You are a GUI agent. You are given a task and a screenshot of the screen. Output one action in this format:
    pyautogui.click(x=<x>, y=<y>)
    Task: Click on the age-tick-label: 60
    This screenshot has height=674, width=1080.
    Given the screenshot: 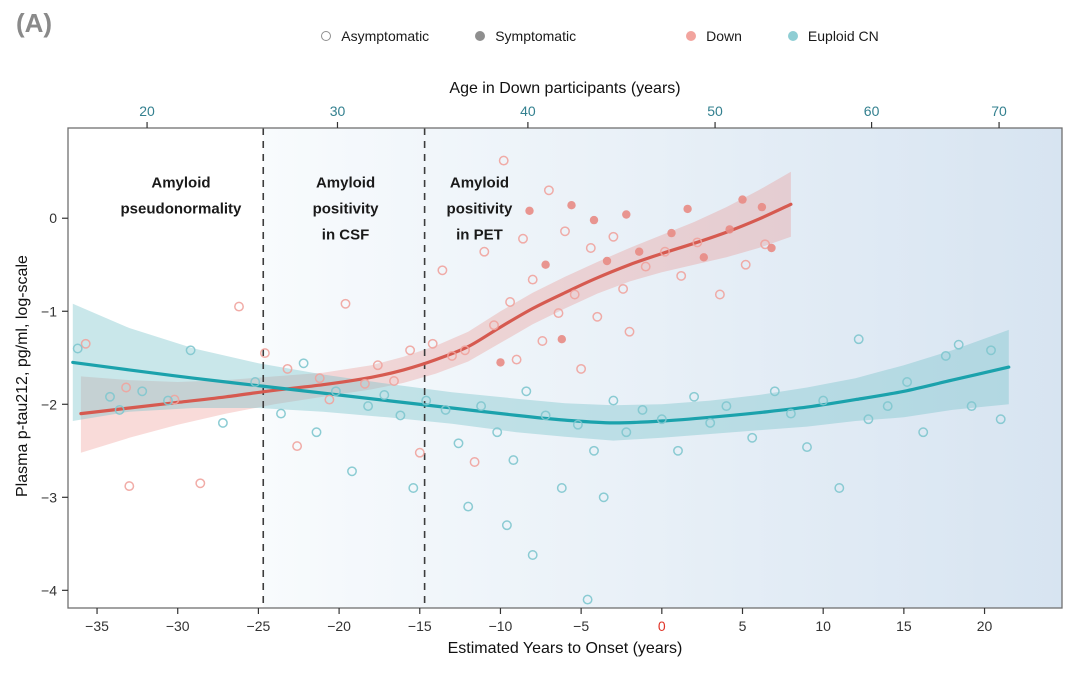 What is the action you would take?
    pyautogui.click(x=872, y=111)
    